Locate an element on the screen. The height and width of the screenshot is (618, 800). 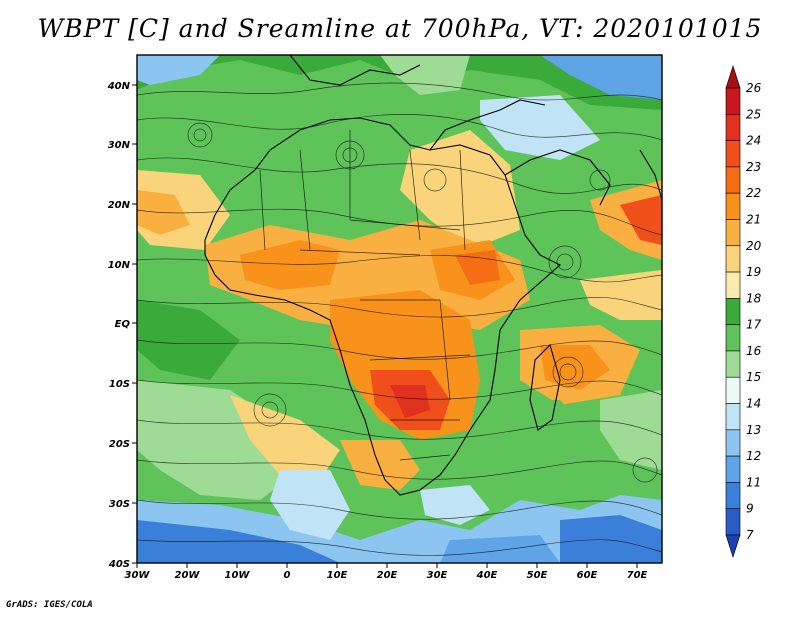
lon-tick-label: 10E is located at coordinates (337, 575).